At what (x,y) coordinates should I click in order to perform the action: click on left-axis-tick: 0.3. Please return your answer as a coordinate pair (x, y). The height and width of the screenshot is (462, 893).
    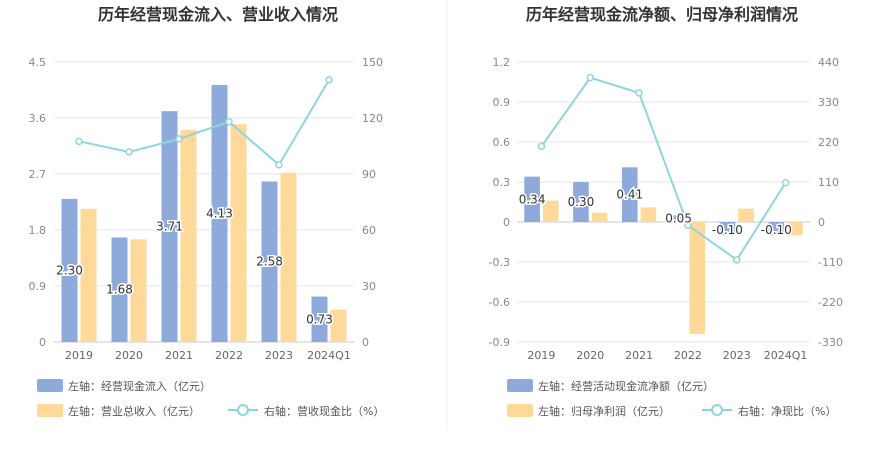
    Looking at the image, I should click on (502, 182).